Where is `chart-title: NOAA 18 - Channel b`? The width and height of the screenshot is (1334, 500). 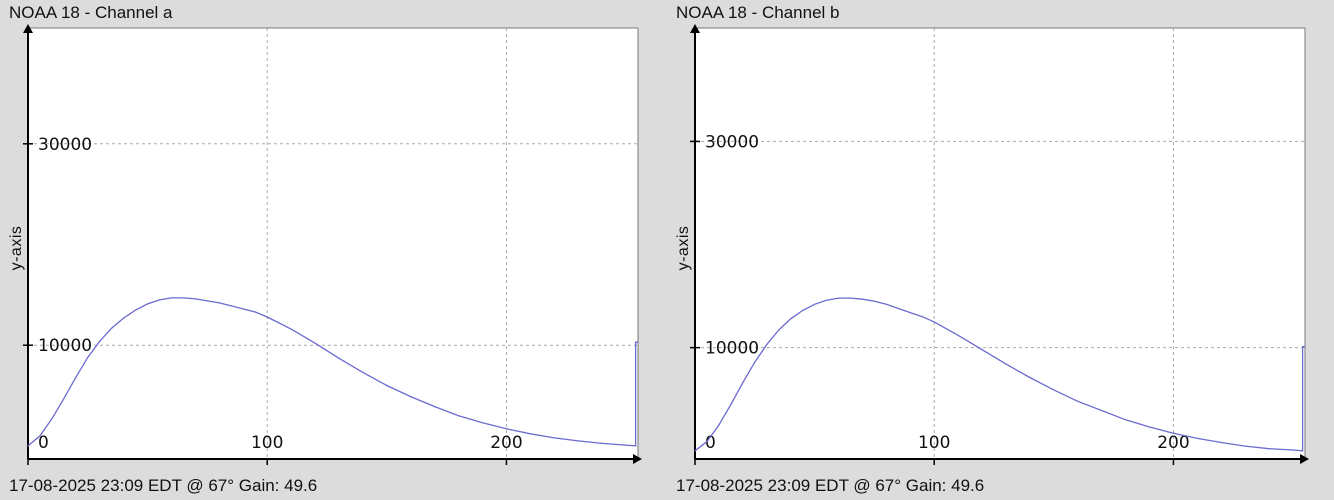
chart-title: NOAA 18 - Channel b is located at coordinates (758, 12).